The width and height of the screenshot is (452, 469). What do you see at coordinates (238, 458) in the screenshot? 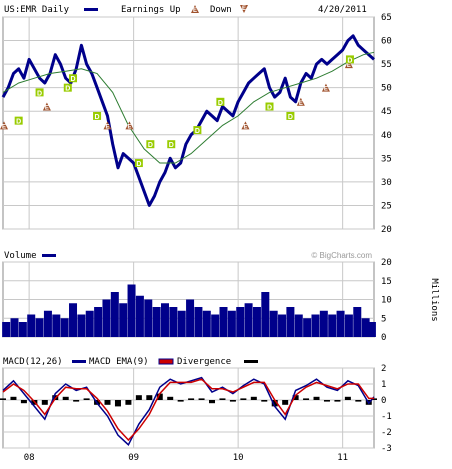
I see `x-tick-label: 10` at bounding box center [238, 458].